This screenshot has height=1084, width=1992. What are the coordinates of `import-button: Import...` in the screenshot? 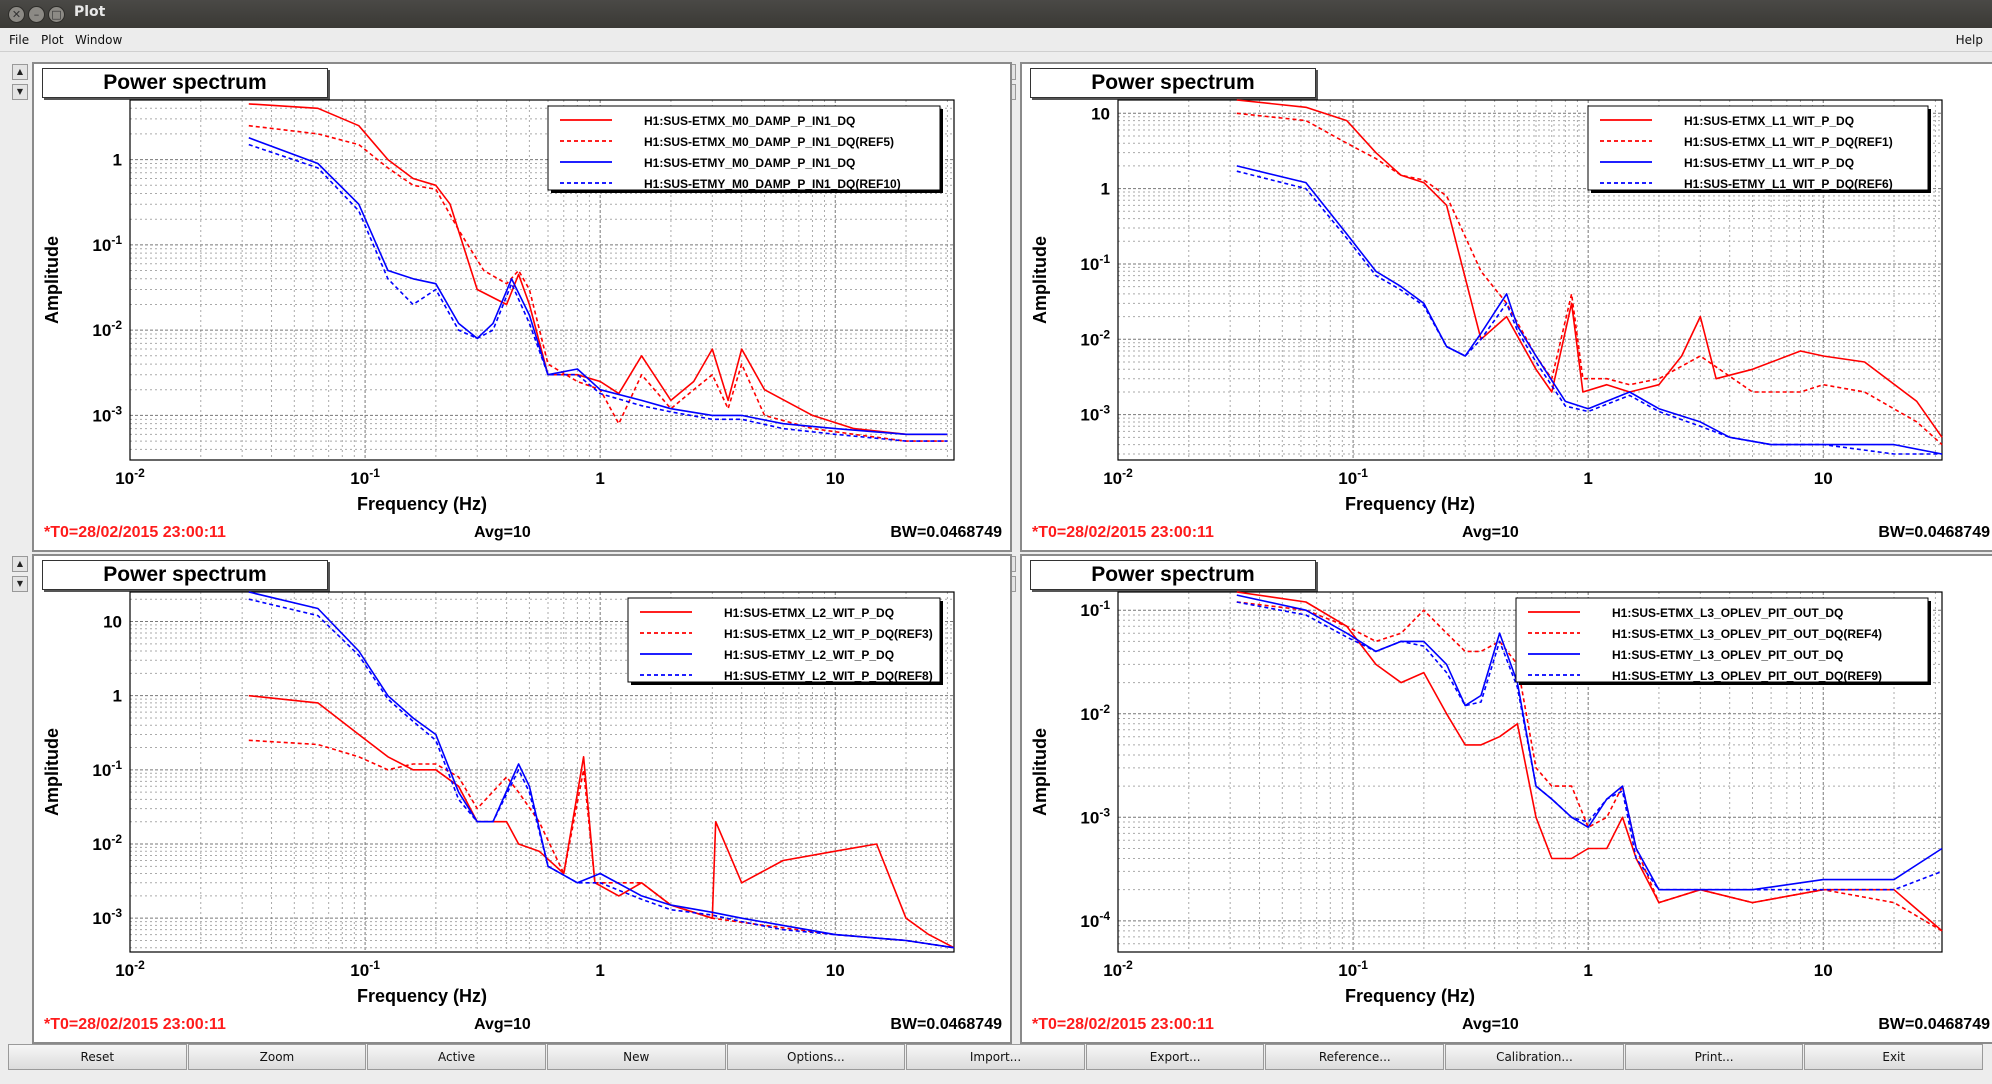 It's located at (995, 1057).